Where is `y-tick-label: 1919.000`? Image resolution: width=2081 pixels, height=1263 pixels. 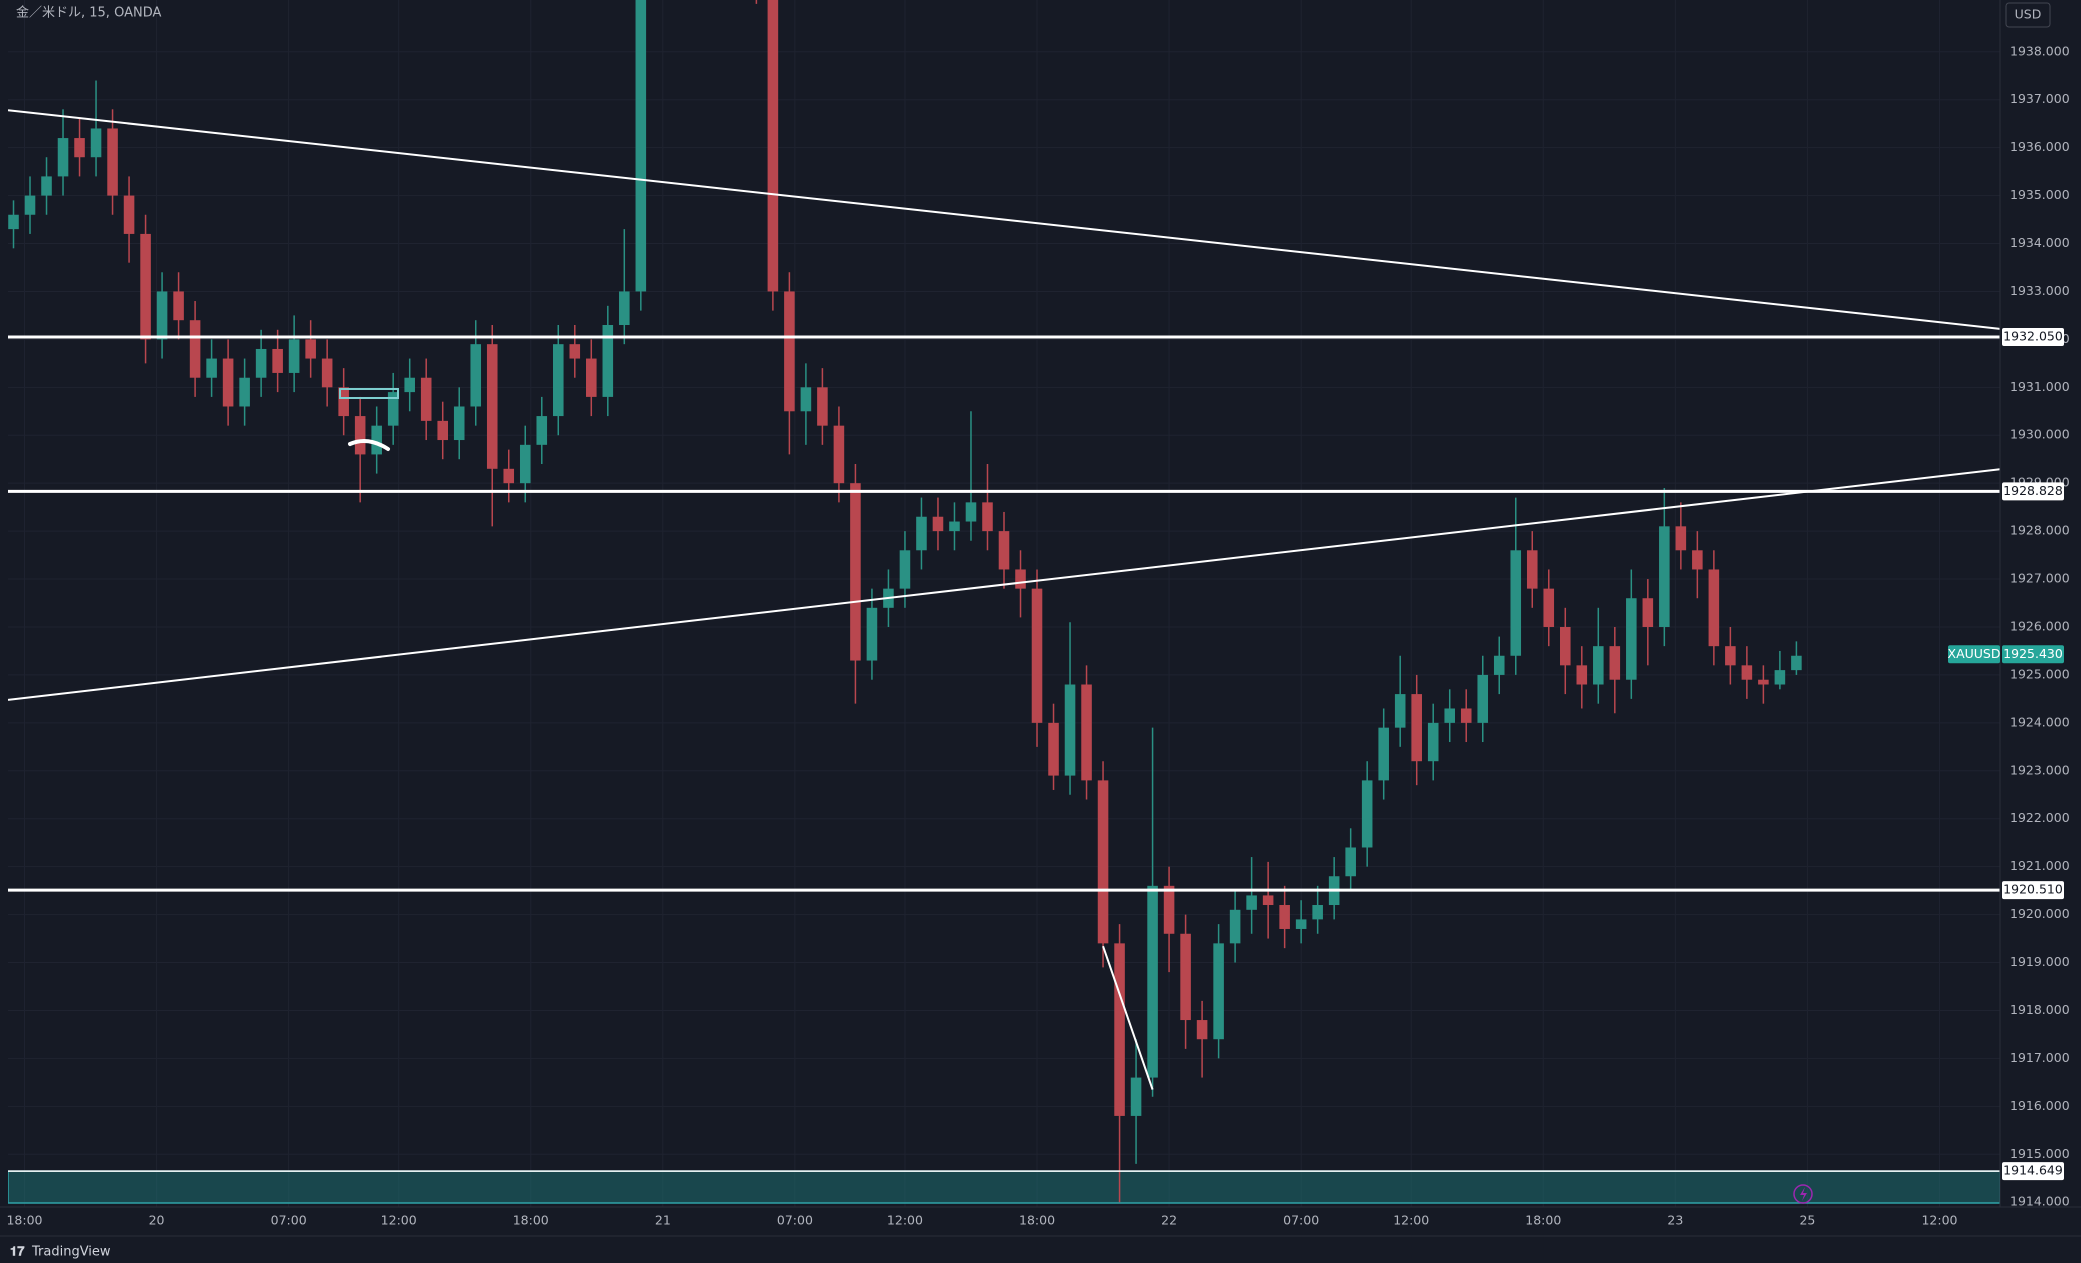 y-tick-label: 1919.000 is located at coordinates (2040, 961).